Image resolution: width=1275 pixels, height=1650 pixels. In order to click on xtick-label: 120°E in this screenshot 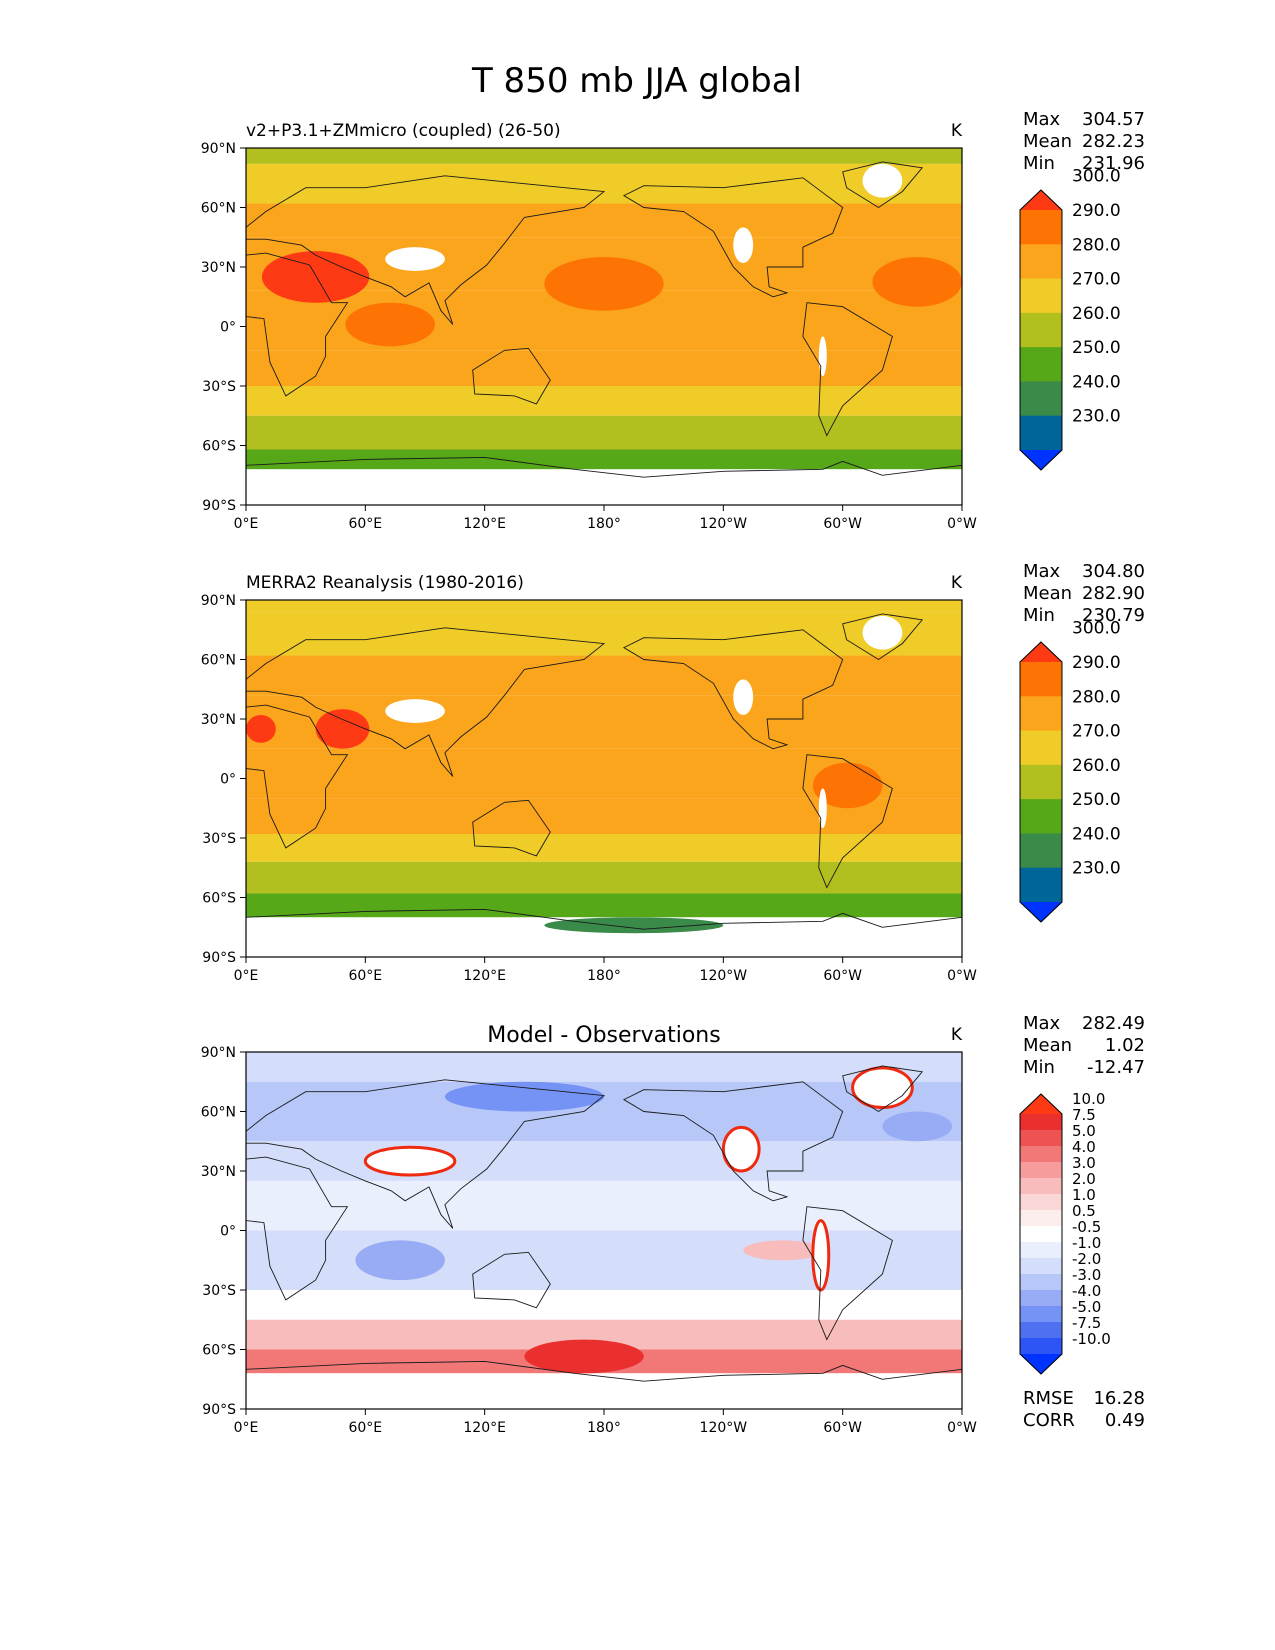, I will do `click(484, 976)`.